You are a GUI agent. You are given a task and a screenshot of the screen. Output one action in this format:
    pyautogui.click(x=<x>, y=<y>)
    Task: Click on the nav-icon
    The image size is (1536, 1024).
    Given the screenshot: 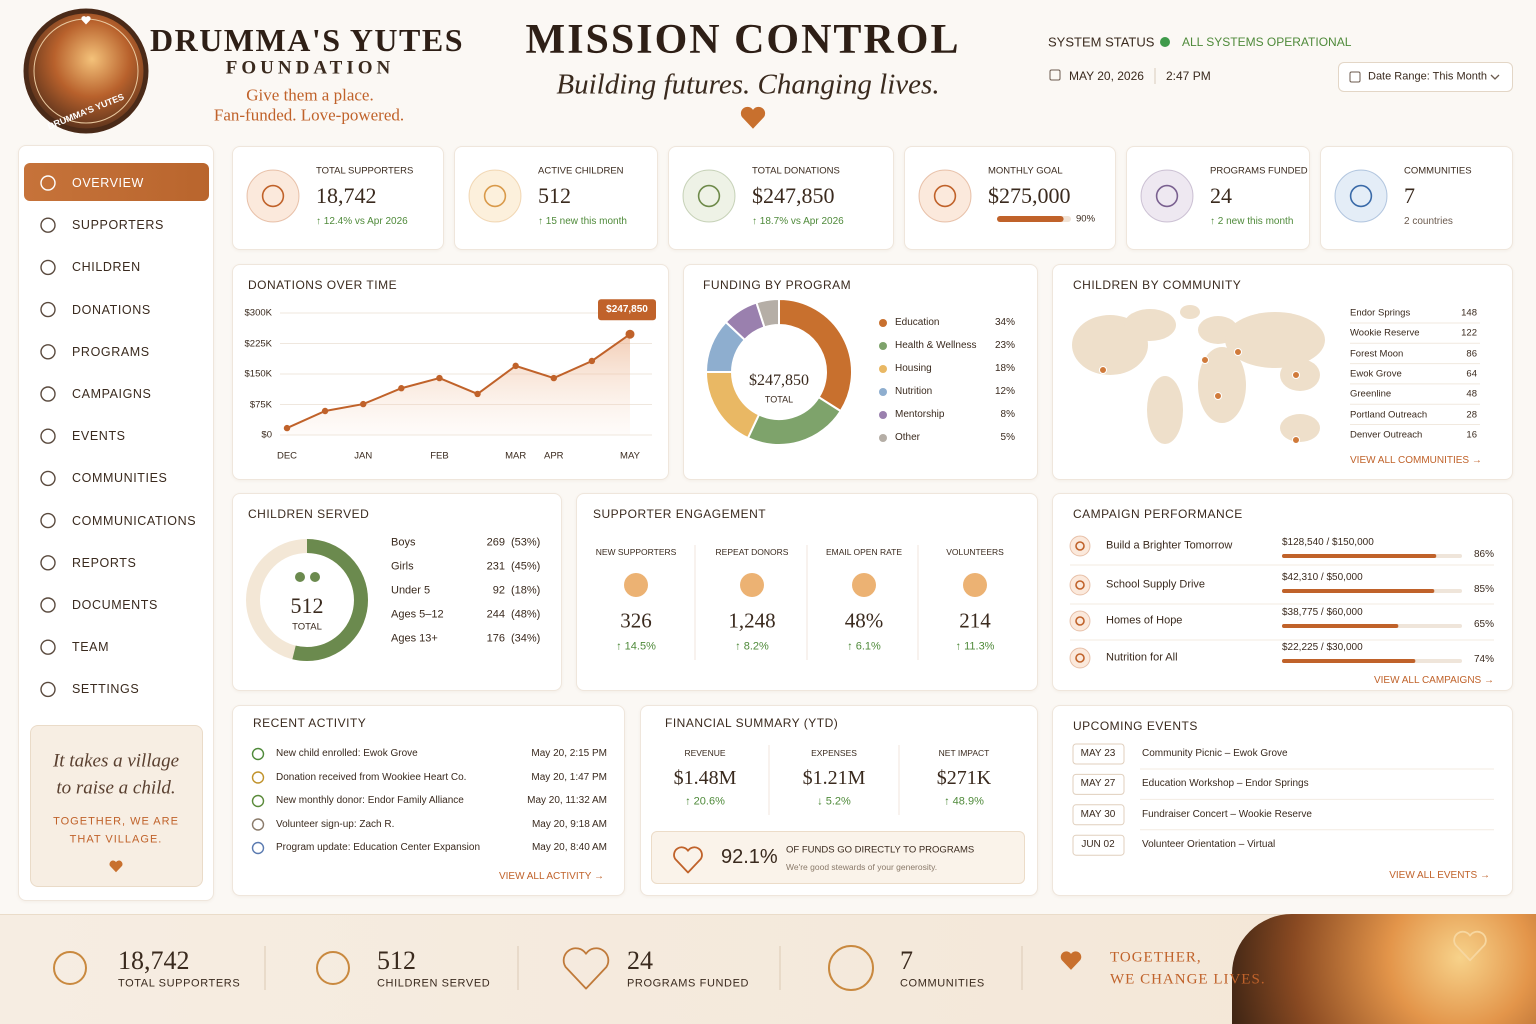 What is the action you would take?
    pyautogui.click(x=48, y=309)
    